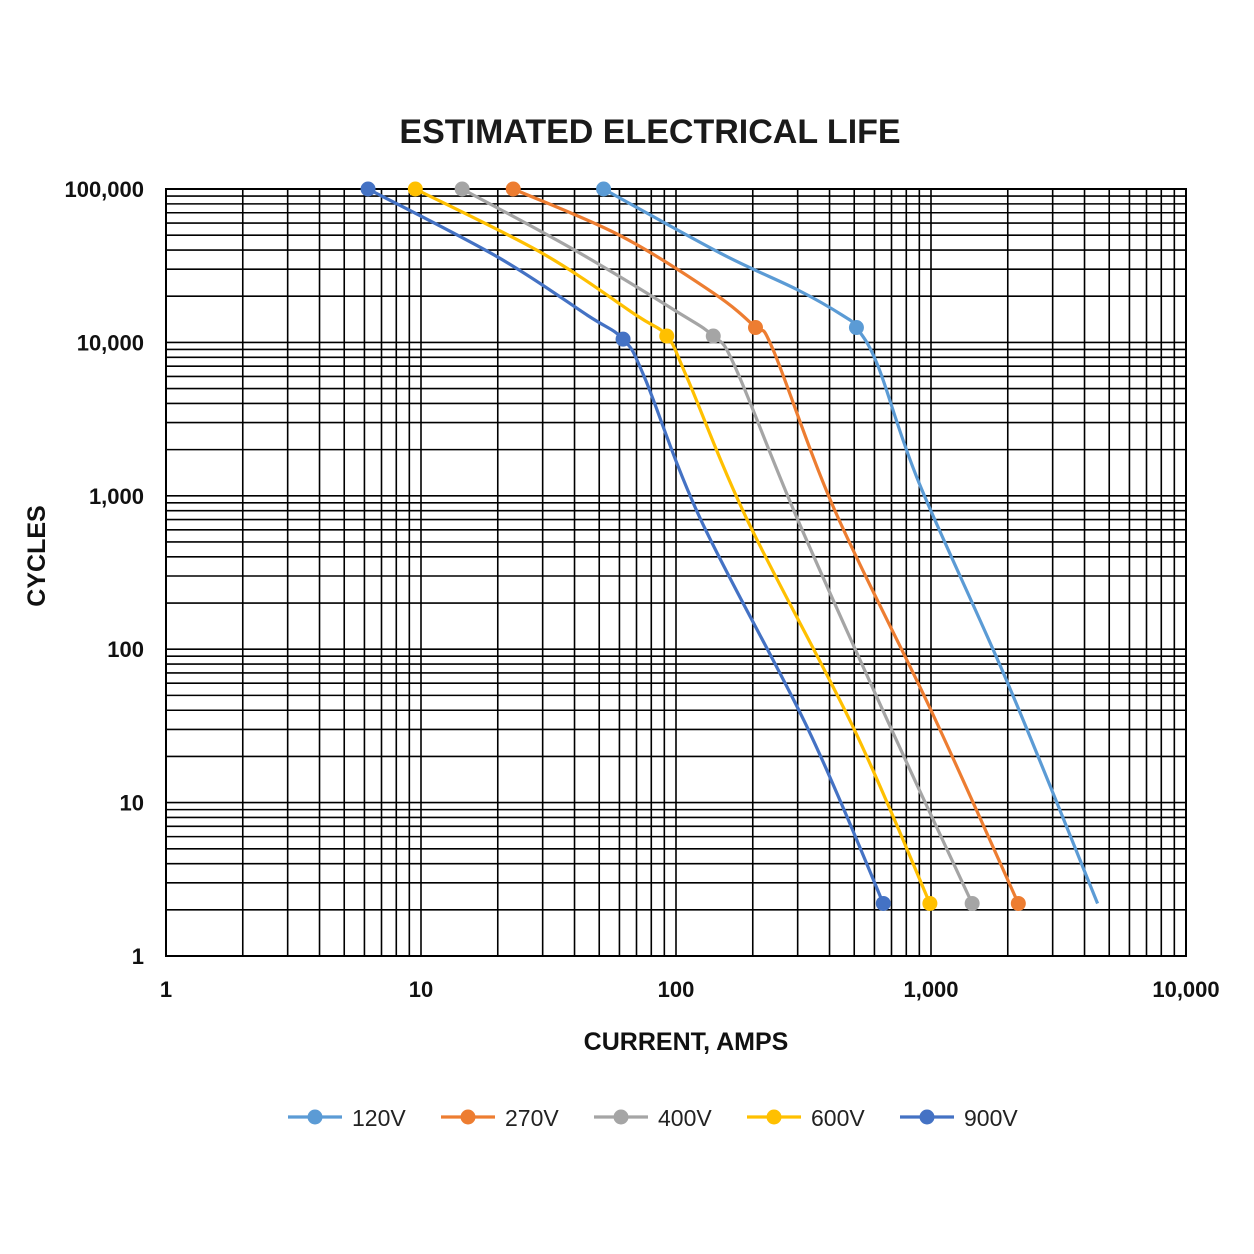 The width and height of the screenshot is (1254, 1254). Describe the element at coordinates (959, 1118) in the screenshot. I see `legend-item-900v: 900V` at that location.